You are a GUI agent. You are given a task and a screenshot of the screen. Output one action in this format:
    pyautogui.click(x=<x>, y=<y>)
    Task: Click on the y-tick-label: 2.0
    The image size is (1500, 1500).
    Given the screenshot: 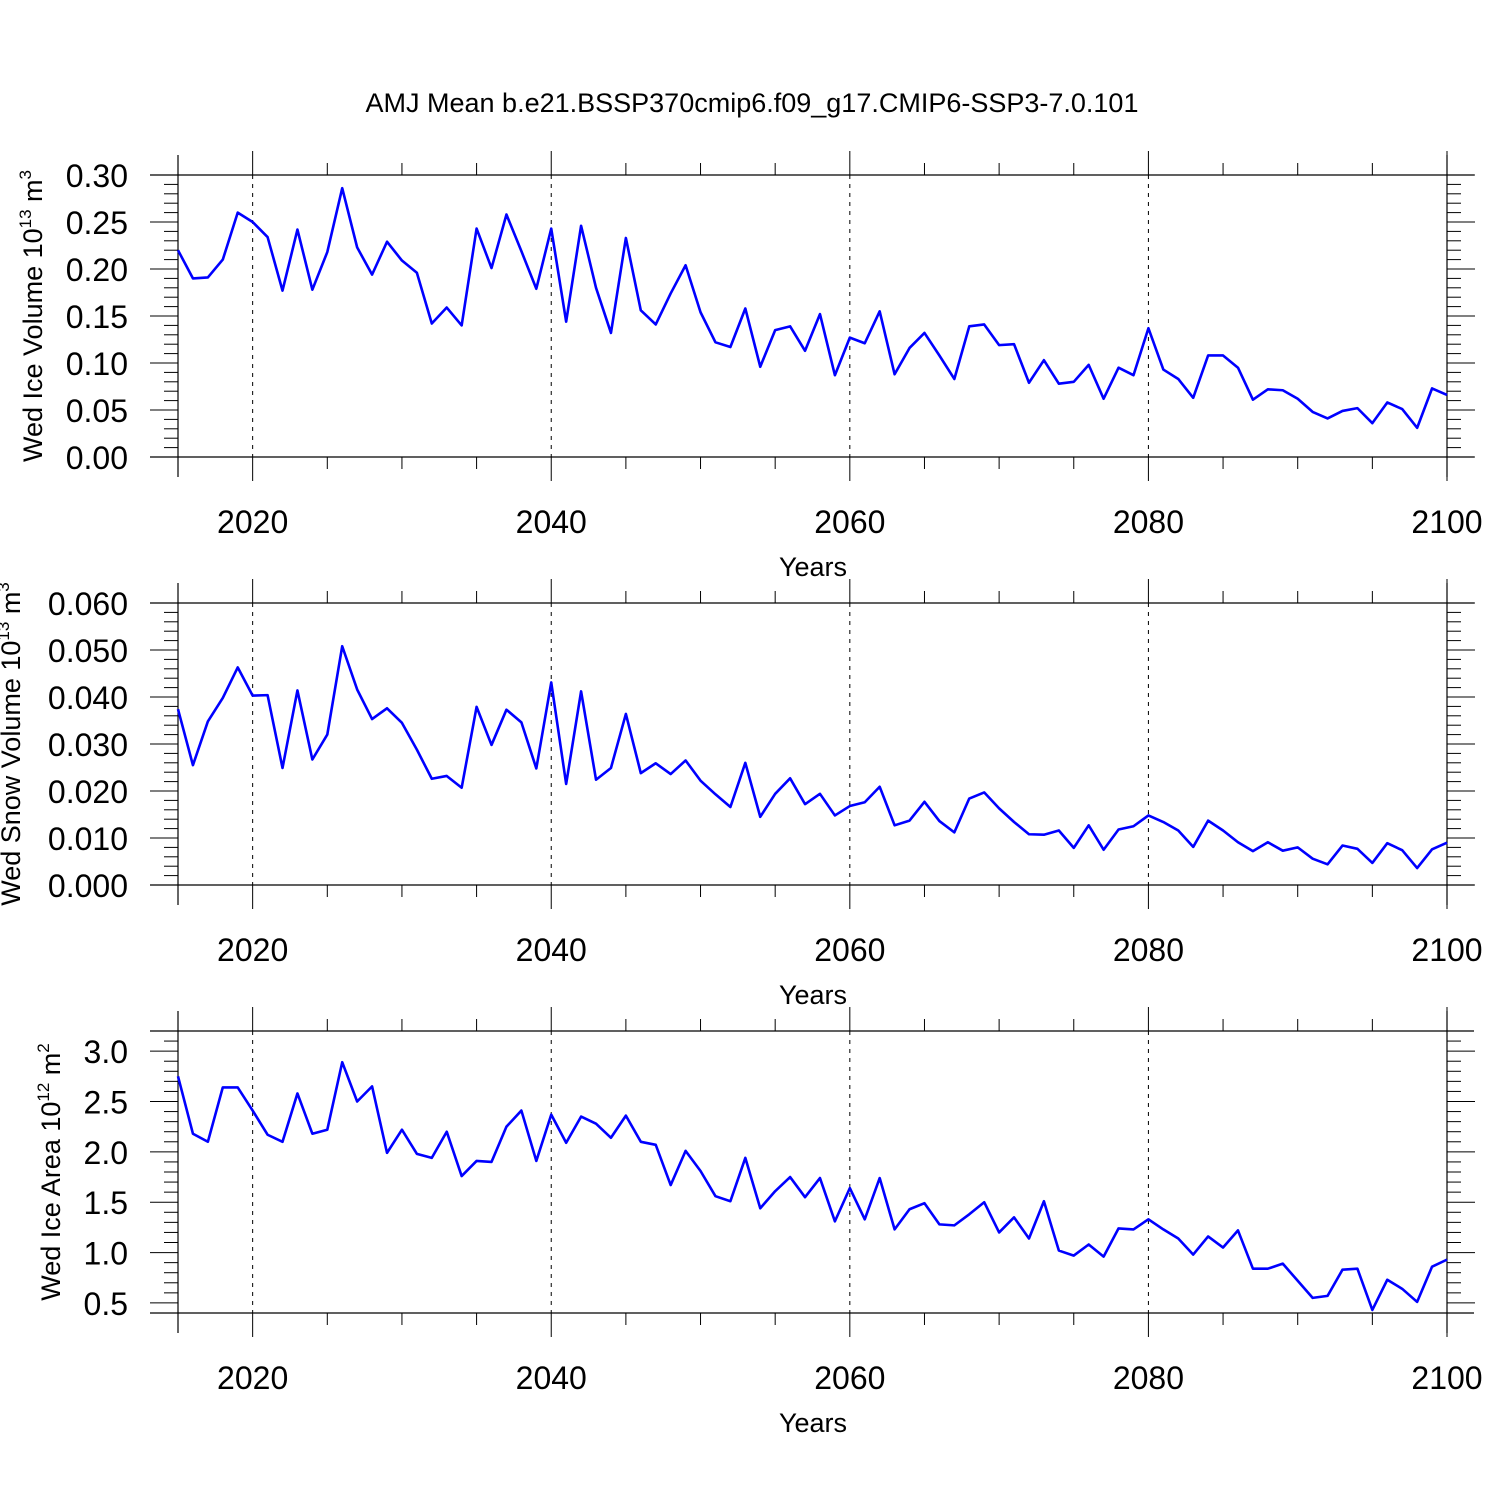 What is the action you would take?
    pyautogui.click(x=106, y=1153)
    